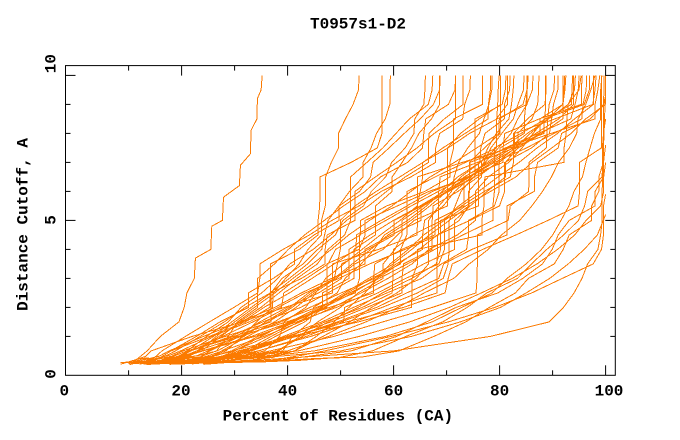  Describe the element at coordinates (358, 25) in the screenshot. I see `svg-text: T0957s1-D2` at that location.